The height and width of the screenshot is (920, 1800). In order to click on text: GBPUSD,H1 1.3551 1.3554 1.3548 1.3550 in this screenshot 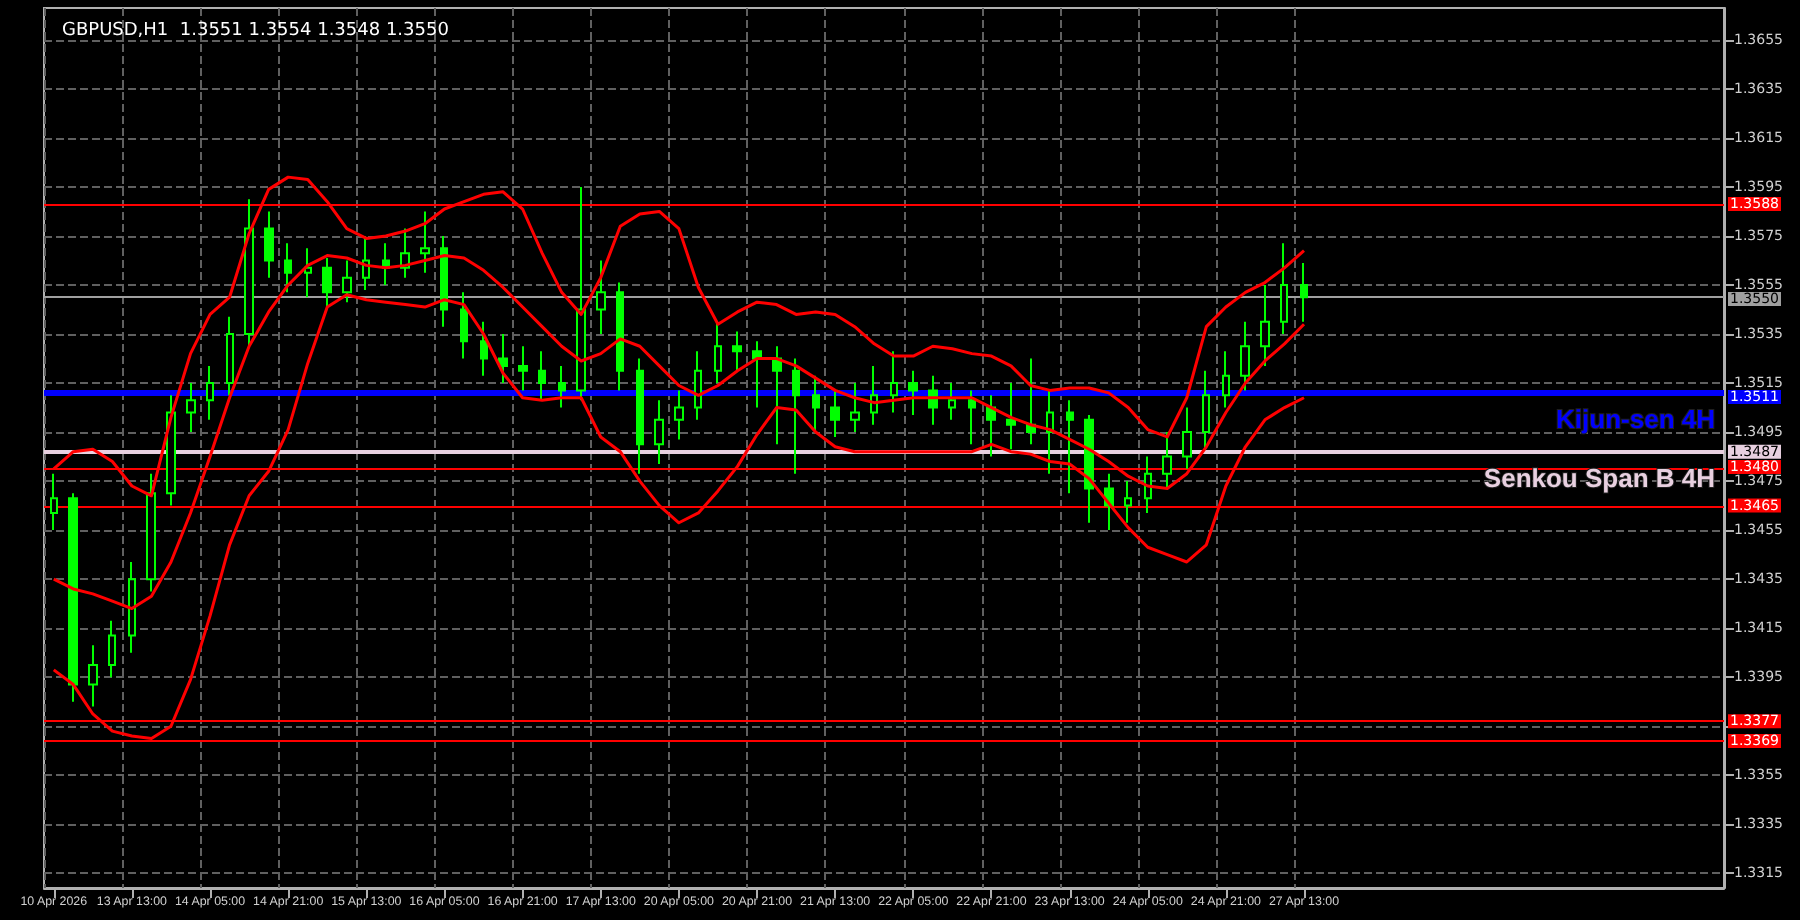, I will do `click(256, 31)`.